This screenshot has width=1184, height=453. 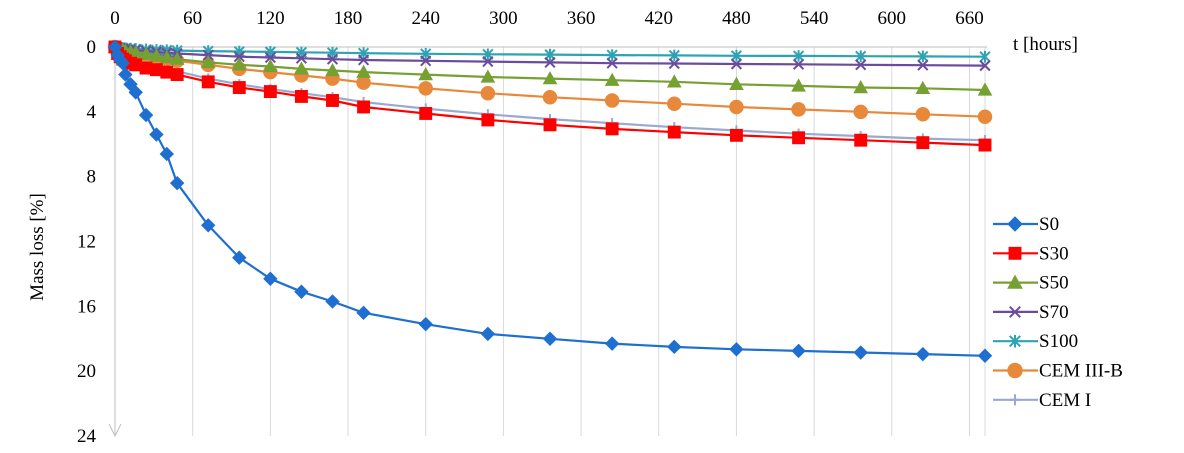 I want to click on legend-label: S0, so click(x=1049, y=224).